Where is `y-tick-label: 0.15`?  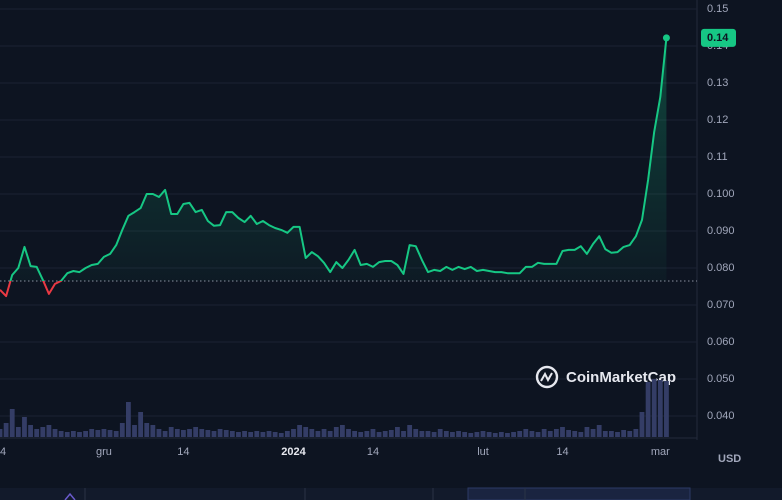
y-tick-label: 0.15 is located at coordinates (717, 9).